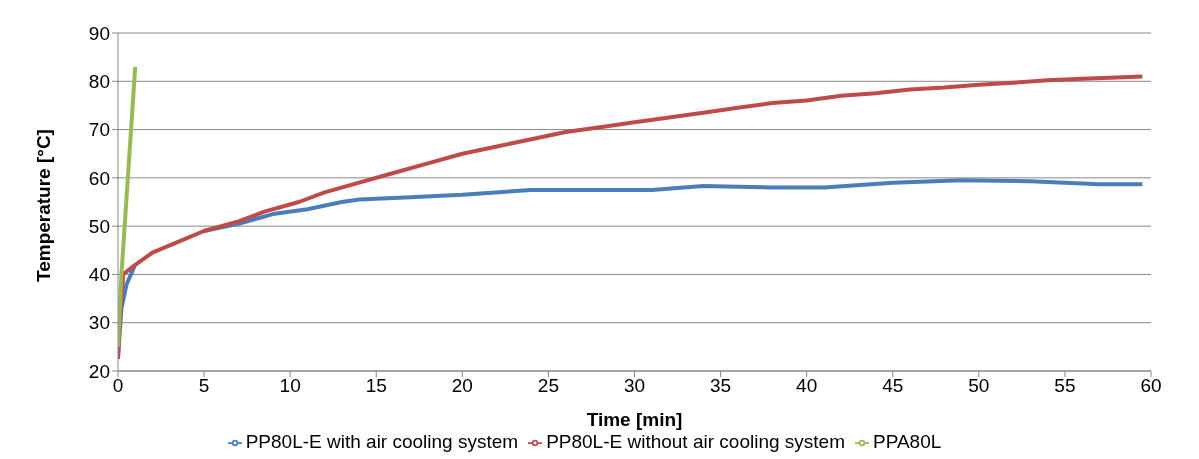  What do you see at coordinates (99, 371) in the screenshot?
I see `y-tick-label: 20` at bounding box center [99, 371].